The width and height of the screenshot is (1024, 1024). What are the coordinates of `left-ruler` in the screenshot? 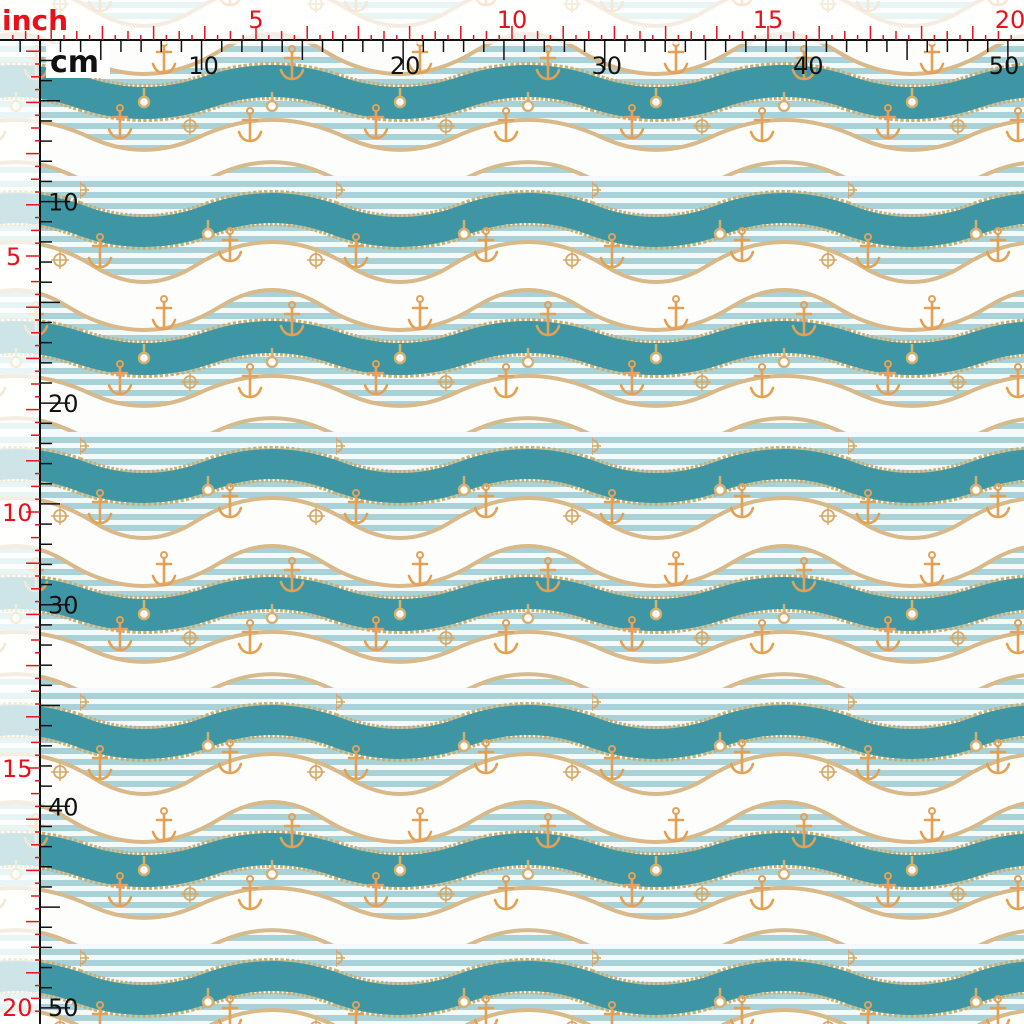 It's located at (20, 534).